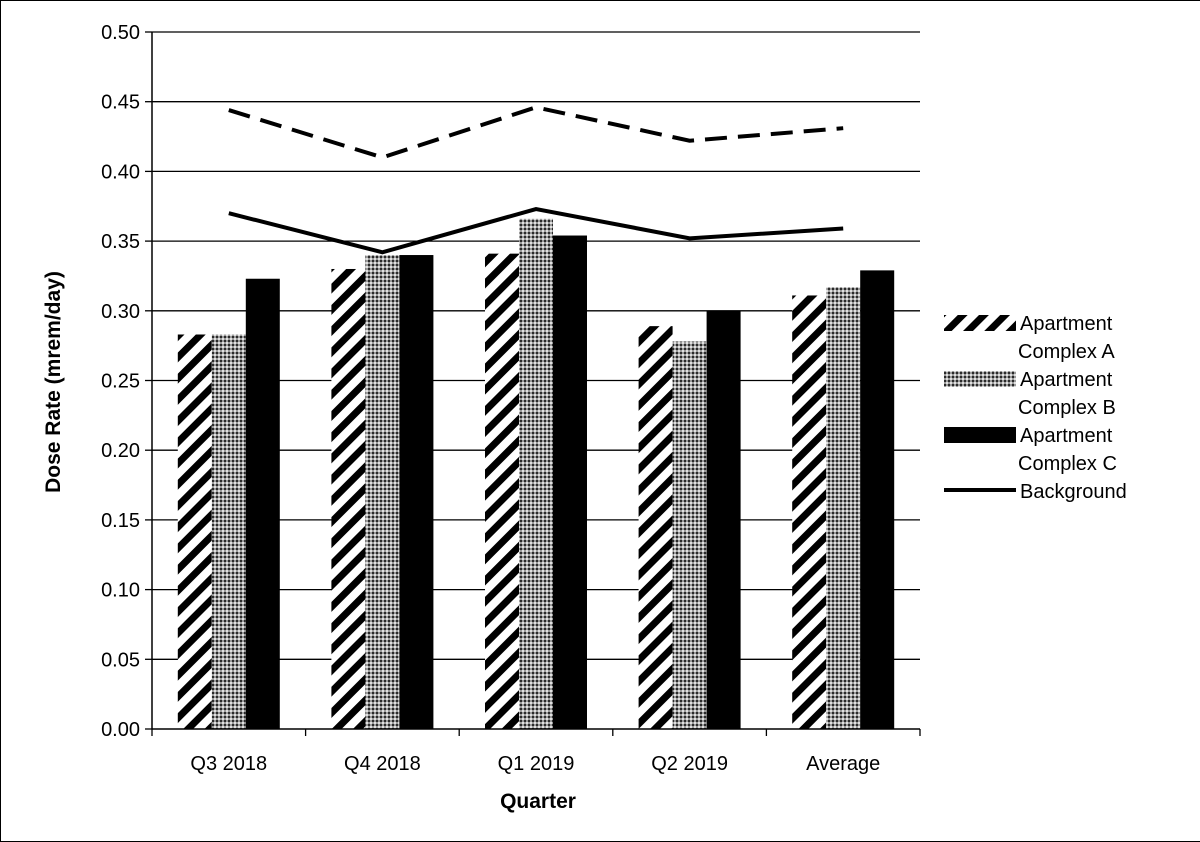 This screenshot has height=842, width=1200. Describe the element at coordinates (120, 521) in the screenshot. I see `y-tick-label: 0.15` at that location.